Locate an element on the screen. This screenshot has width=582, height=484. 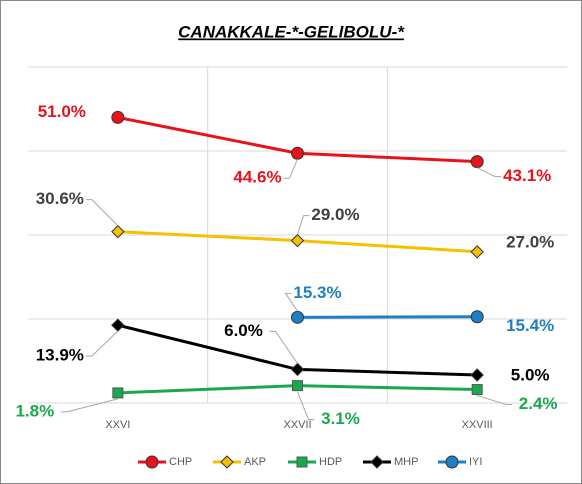
legend-label: IYI is located at coordinates (475, 462).